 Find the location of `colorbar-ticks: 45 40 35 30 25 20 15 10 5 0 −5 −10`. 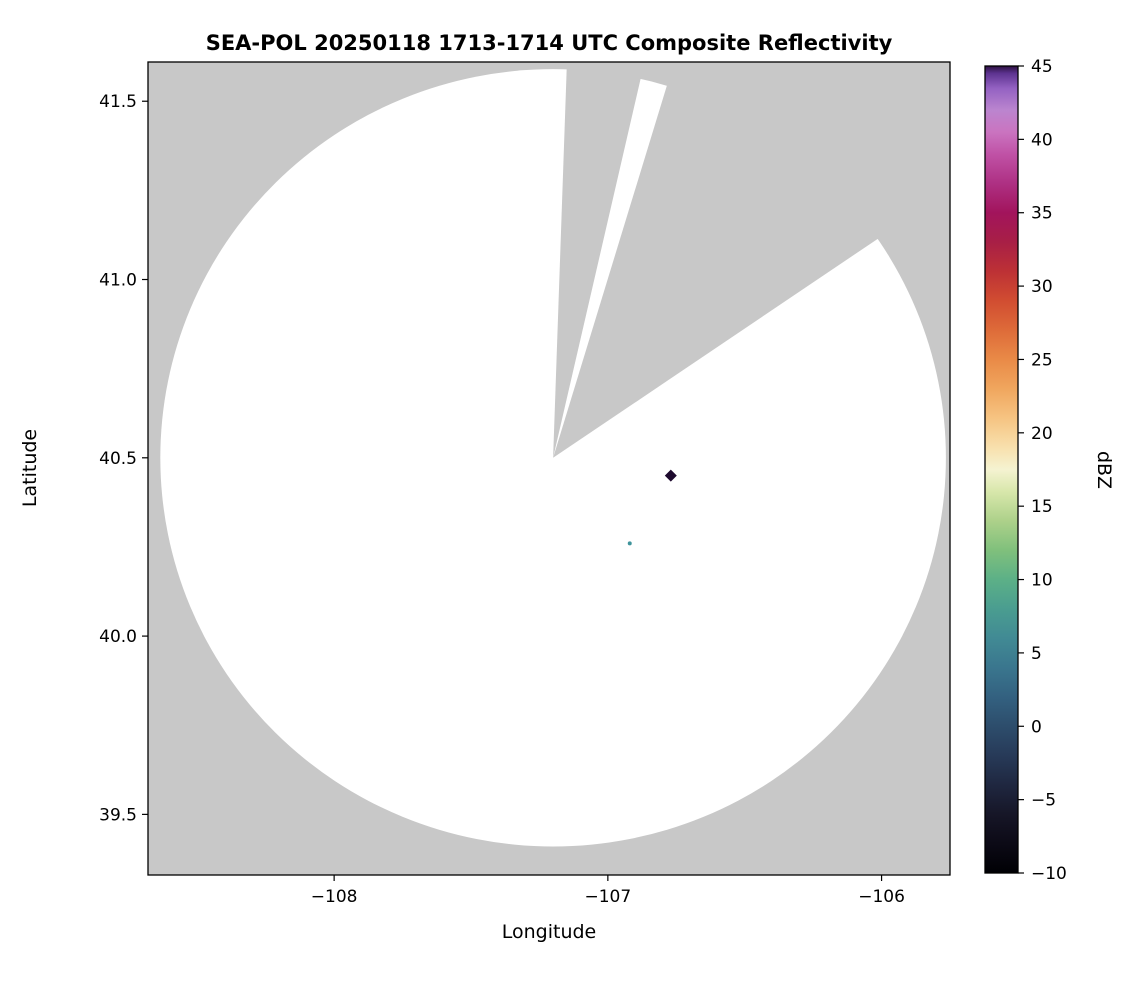

colorbar-ticks: 45 40 35 30 25 20 15 10 5 0 −5 −10 is located at coordinates (1042, 470).